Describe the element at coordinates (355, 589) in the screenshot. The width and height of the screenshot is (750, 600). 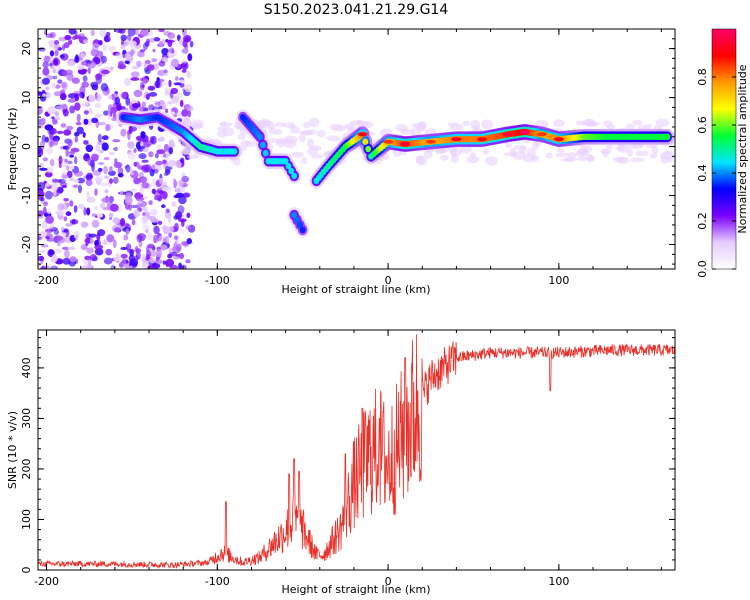
I see `snr-x-label: Height of straight line (km)` at that location.